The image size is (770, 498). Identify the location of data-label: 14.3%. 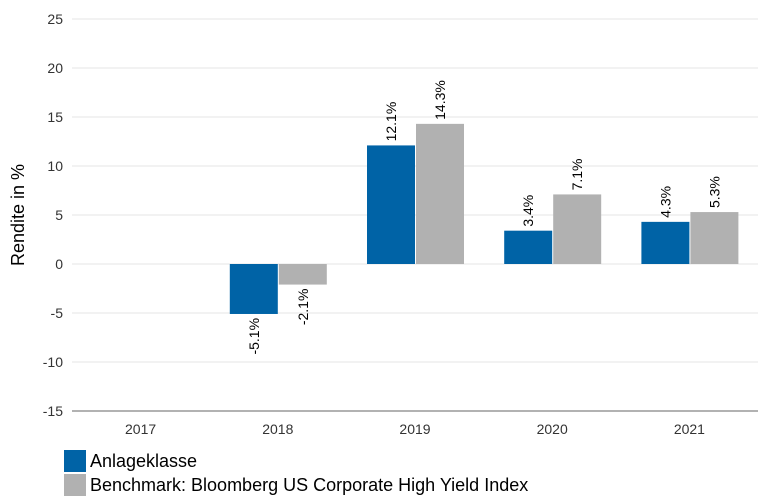
(440, 100).